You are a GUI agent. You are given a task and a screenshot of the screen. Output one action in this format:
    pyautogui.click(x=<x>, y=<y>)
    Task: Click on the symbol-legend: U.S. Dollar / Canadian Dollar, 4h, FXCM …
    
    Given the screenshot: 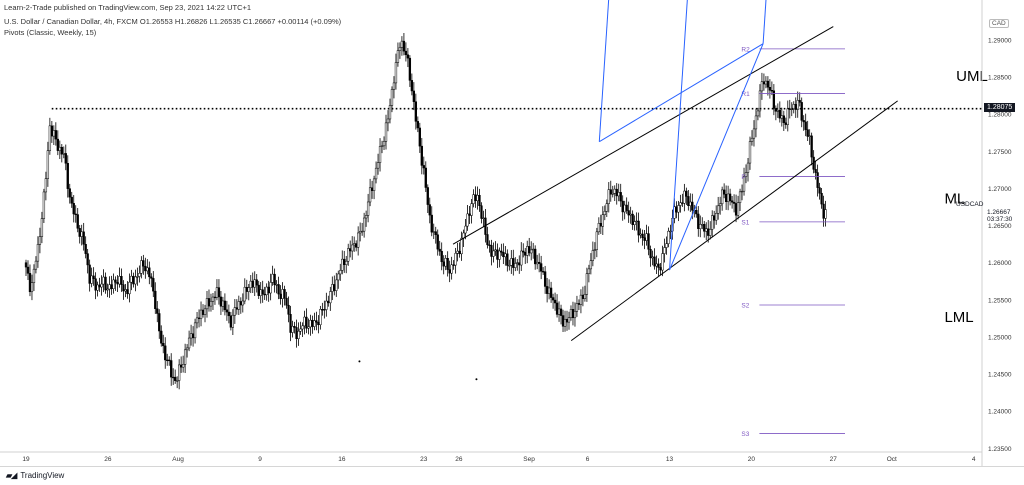 What is the action you would take?
    pyautogui.click(x=173, y=21)
    